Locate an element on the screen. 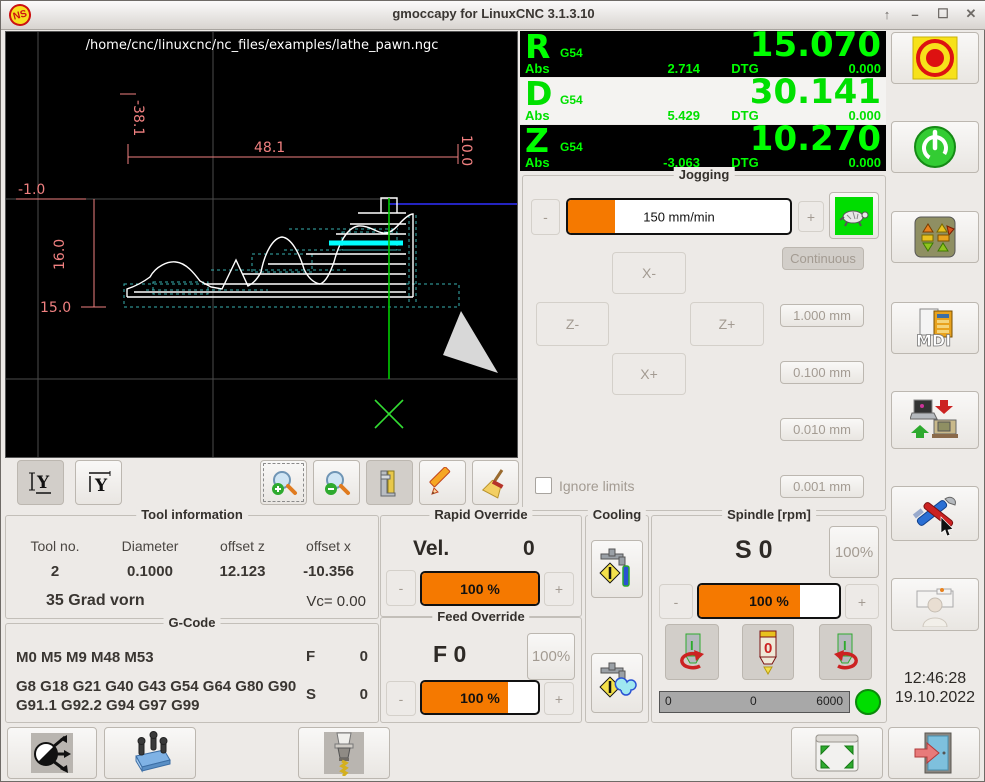 Image resolution: width=985 pixels, height=782 pixels. measure-view-button is located at coordinates (389, 482).